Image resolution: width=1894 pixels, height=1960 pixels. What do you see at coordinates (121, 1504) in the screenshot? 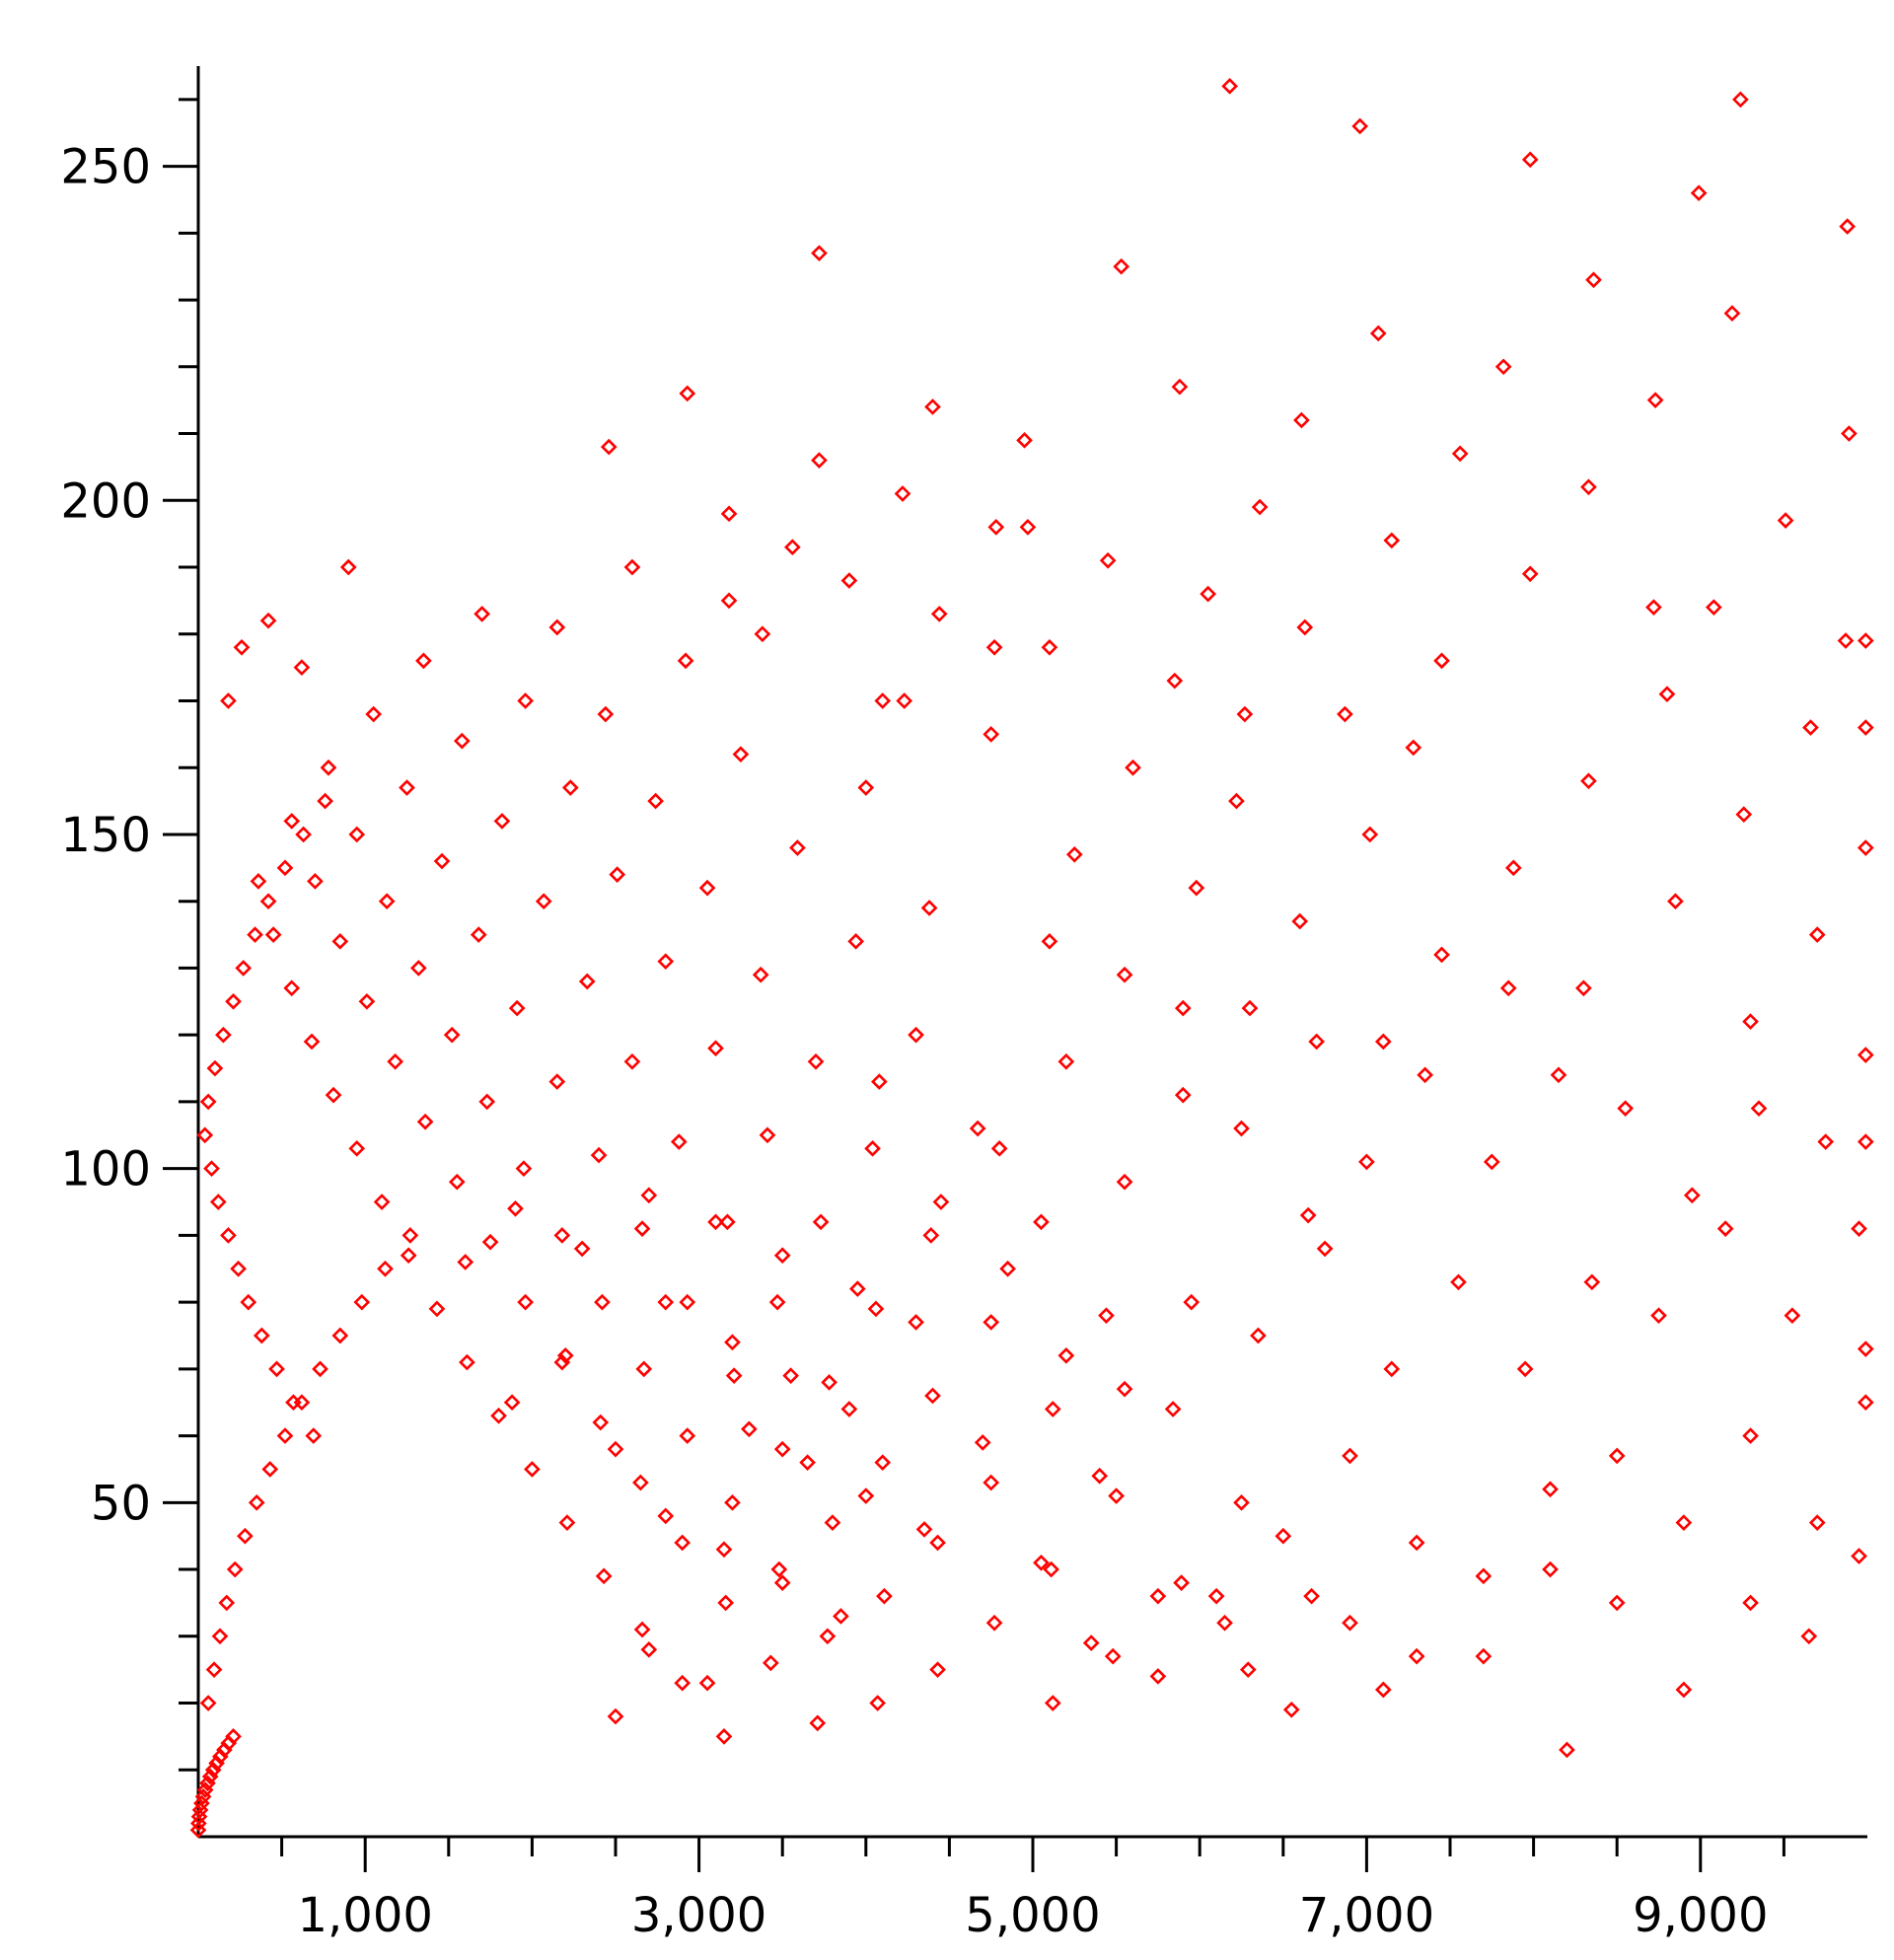
I see `y-tick-label: 50` at bounding box center [121, 1504].